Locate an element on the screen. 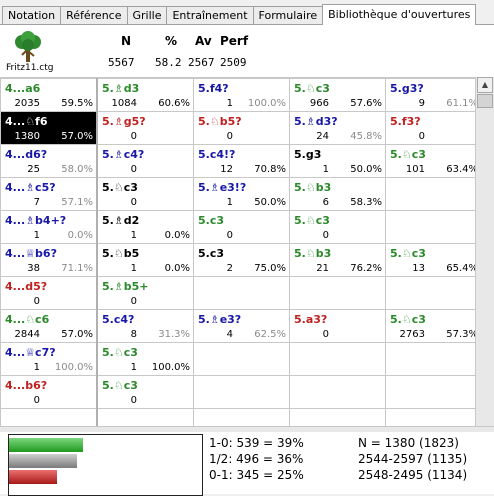 This screenshot has height=496, width=494. white-reply-cell: 5.♗c4? 0 is located at coordinates (145, 161).